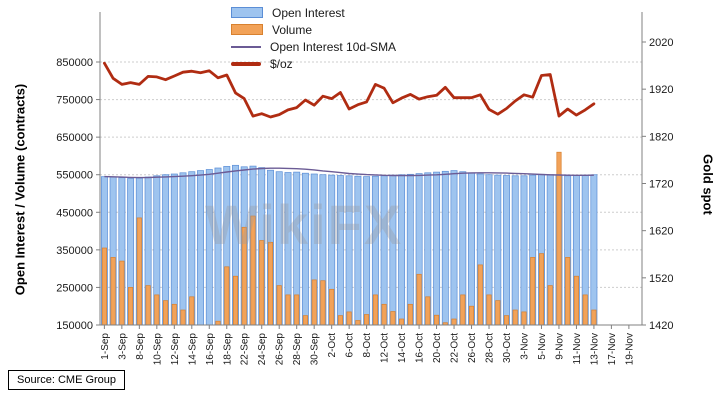  Describe the element at coordinates (74, 63) in the screenshot. I see `svg-text: 850000` at that location.